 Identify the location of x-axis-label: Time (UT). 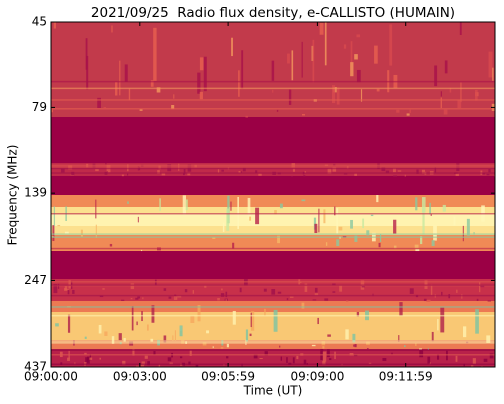
(273, 391).